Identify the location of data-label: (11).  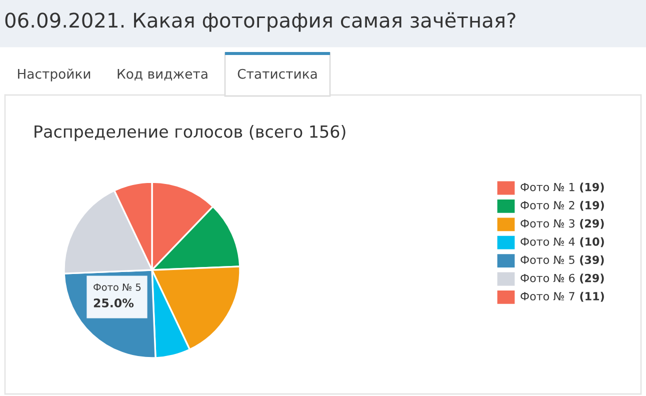
(592, 297).